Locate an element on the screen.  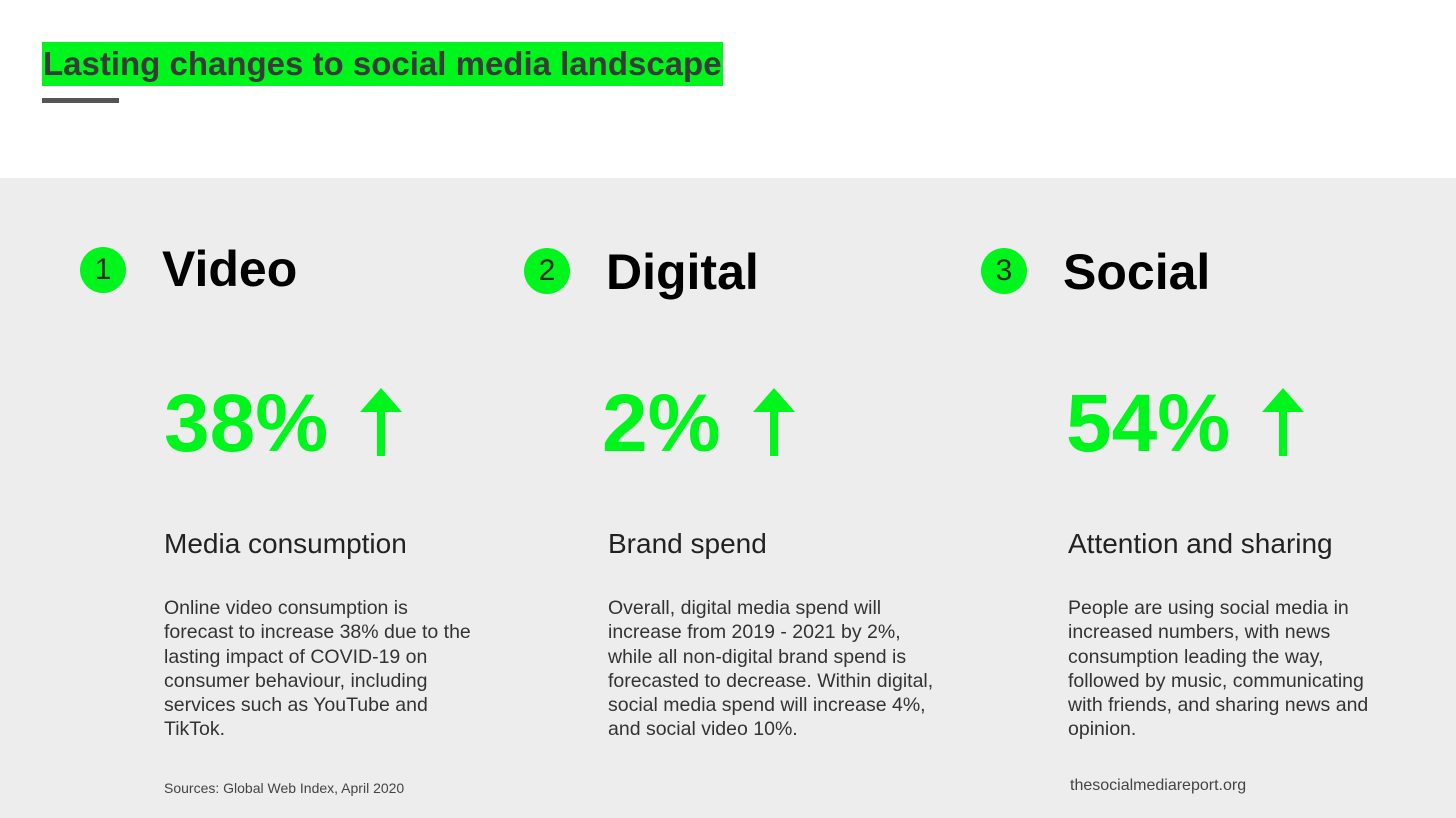
stat-row: 38% is located at coordinates (283, 423).